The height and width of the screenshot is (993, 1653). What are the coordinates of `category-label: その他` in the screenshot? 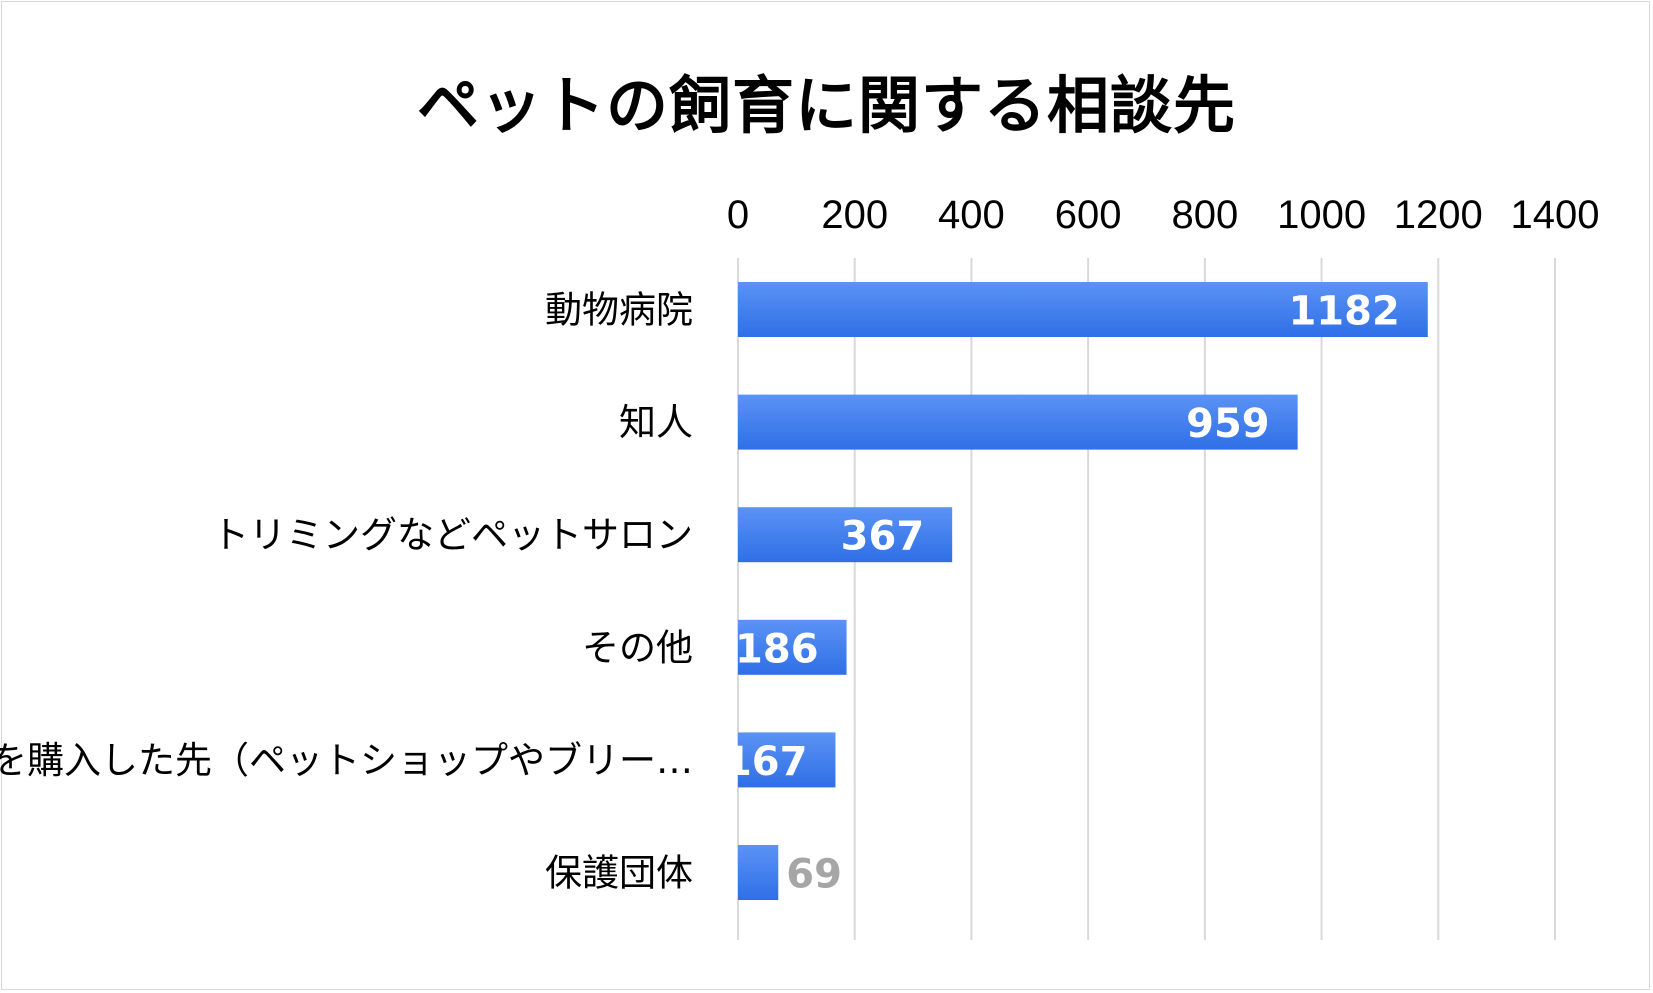 It's located at (637, 647).